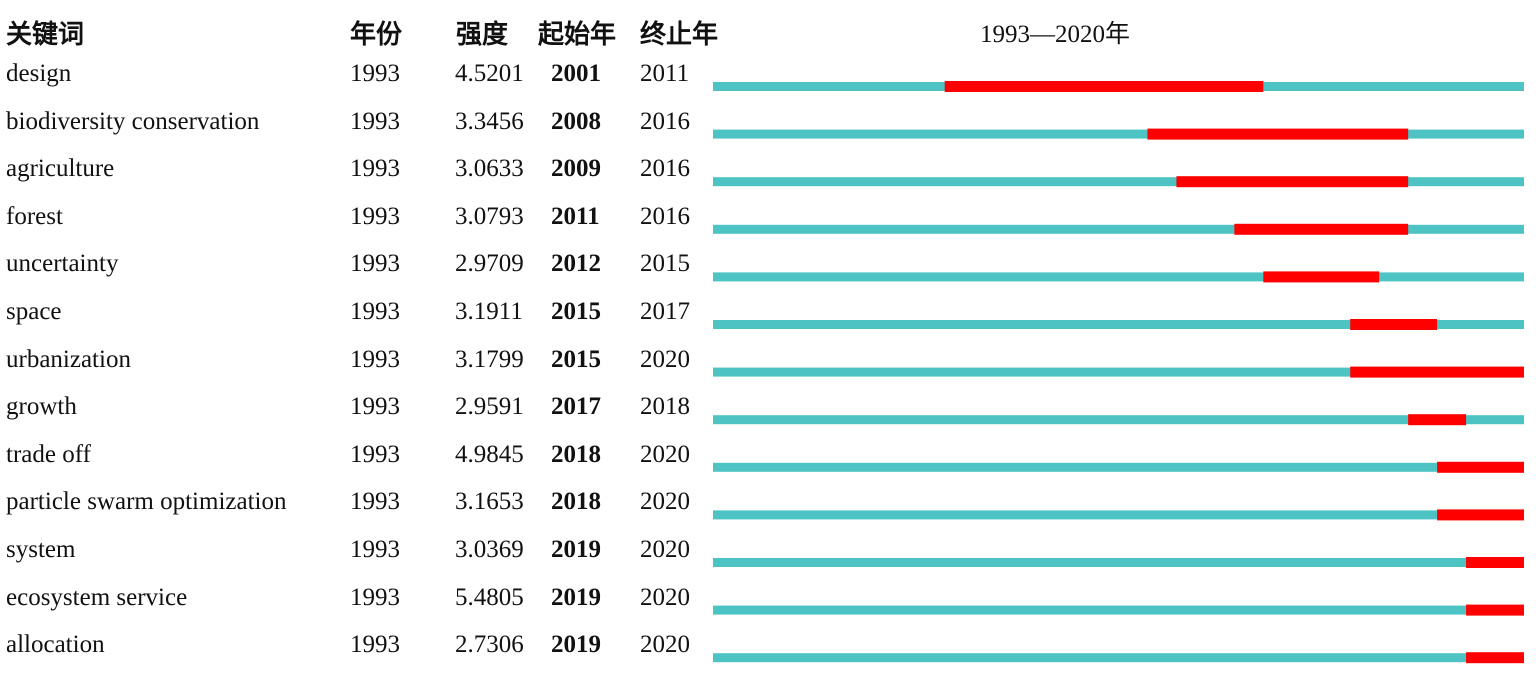  Describe the element at coordinates (60, 169) in the screenshot. I see `cell-keyword: agriculture` at that location.